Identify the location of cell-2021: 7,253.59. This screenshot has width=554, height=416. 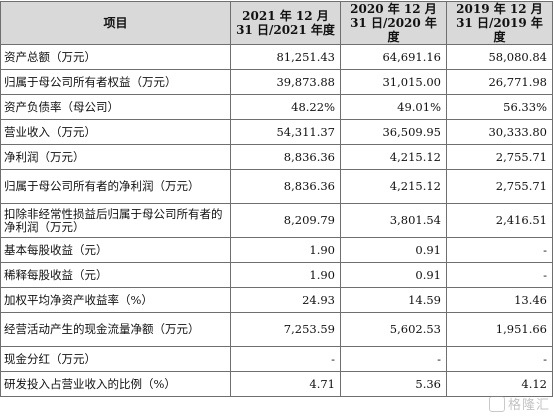
(285, 329).